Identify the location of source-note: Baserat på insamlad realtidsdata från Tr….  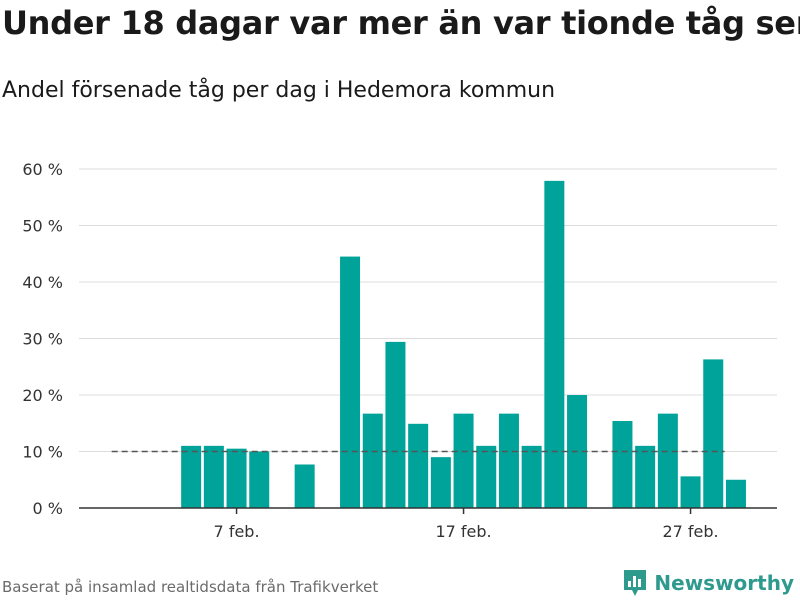
(190, 587).